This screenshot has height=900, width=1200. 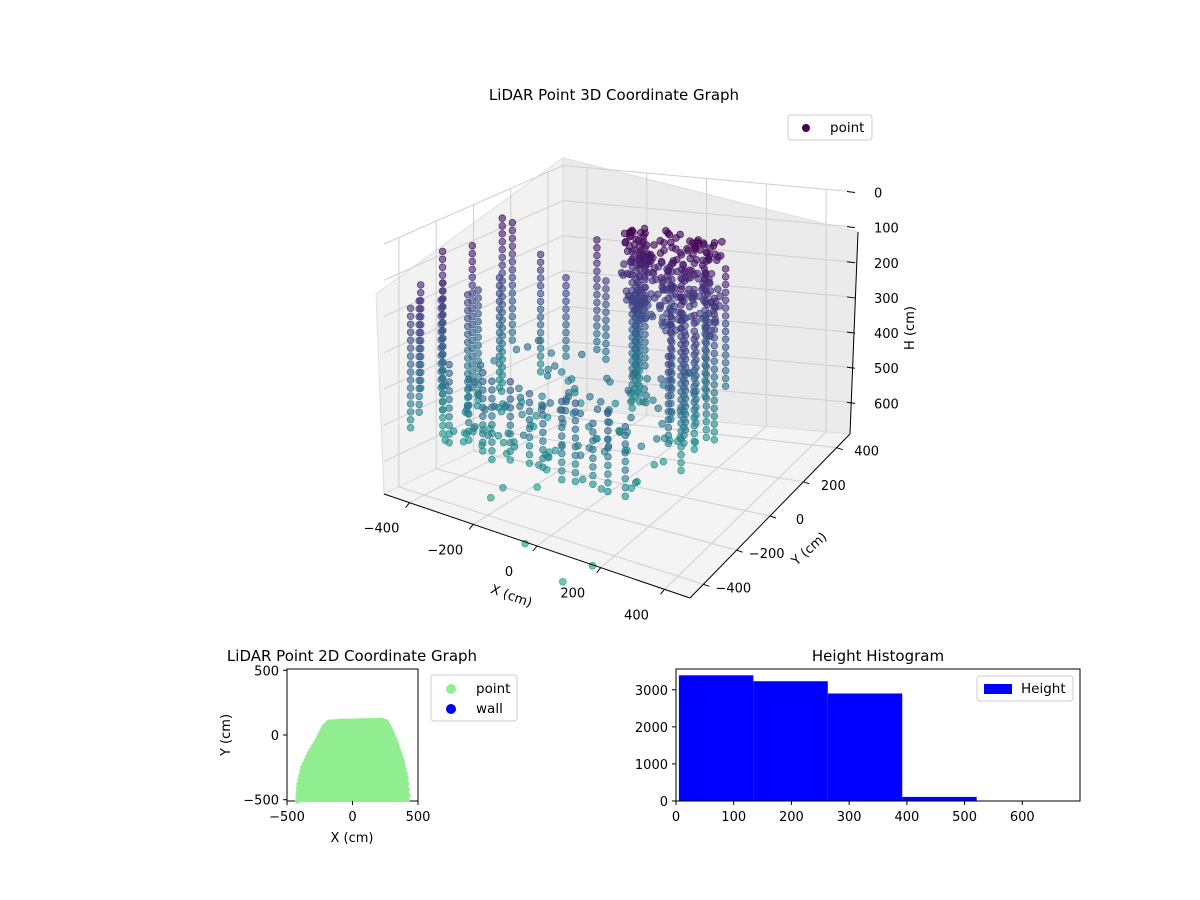 What do you see at coordinates (676, 817) in the screenshot?
I see `x-tick-label-hist: 0` at bounding box center [676, 817].